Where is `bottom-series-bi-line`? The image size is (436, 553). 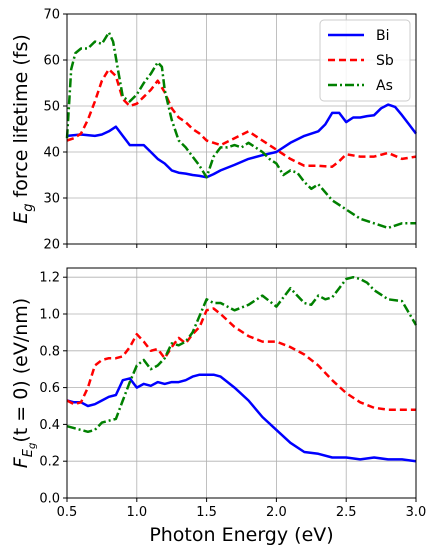
bottom-series-bi-line is located at coordinates (241, 418).